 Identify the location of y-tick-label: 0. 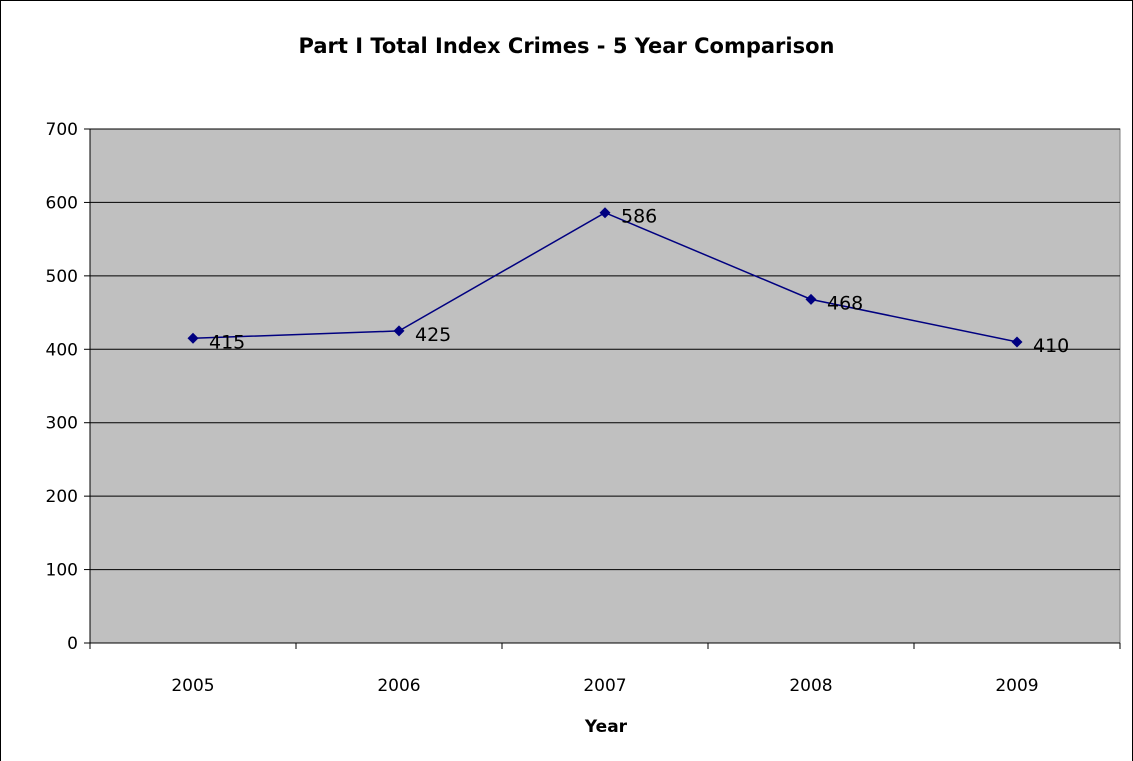
(72, 644).